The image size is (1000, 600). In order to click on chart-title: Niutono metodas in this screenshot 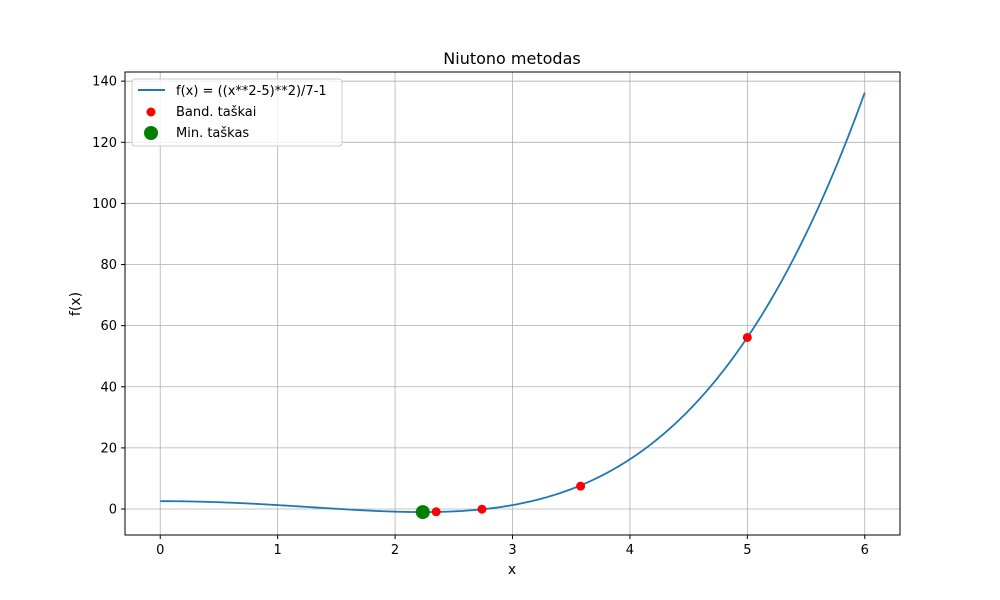, I will do `click(511, 58)`.